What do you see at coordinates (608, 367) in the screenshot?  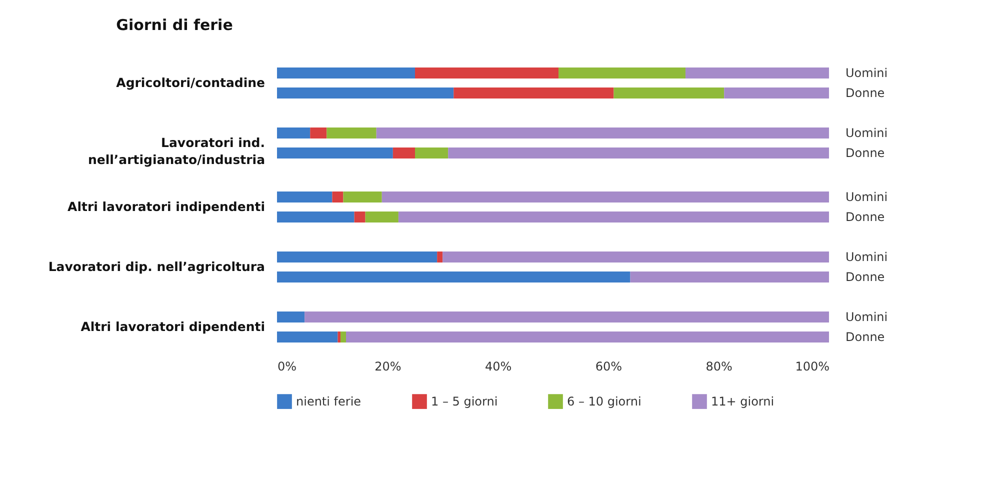 I see `x-tick-label: 60%` at bounding box center [608, 367].